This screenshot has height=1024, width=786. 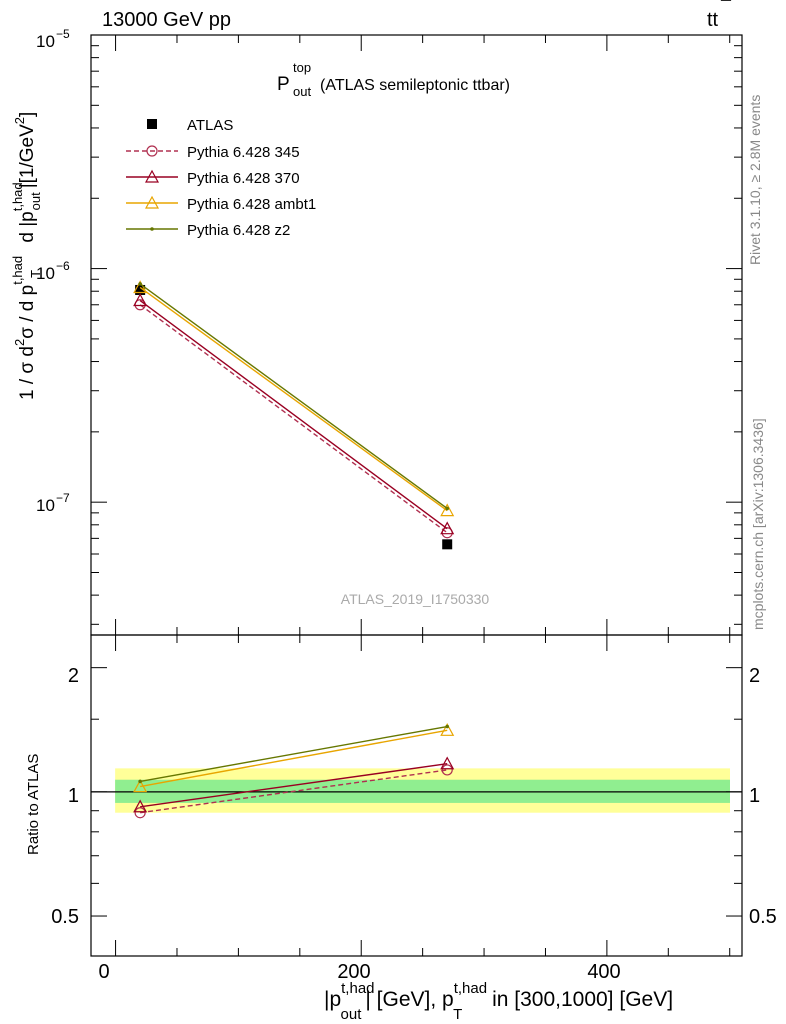 What do you see at coordinates (293, 399) in the screenshot?
I see `series-3-main-line` at bounding box center [293, 399].